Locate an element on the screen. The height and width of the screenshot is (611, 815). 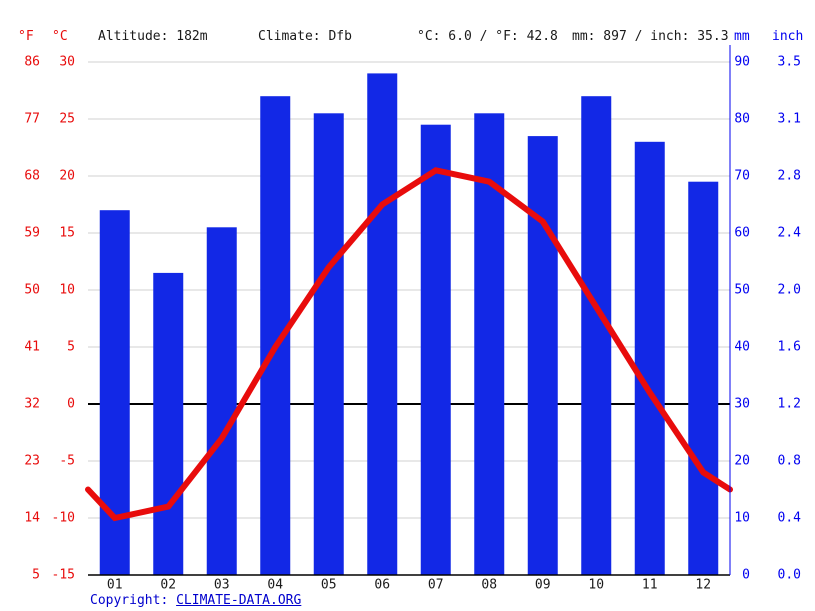
celsius-tick-label: -5 is located at coordinates (67, 461).